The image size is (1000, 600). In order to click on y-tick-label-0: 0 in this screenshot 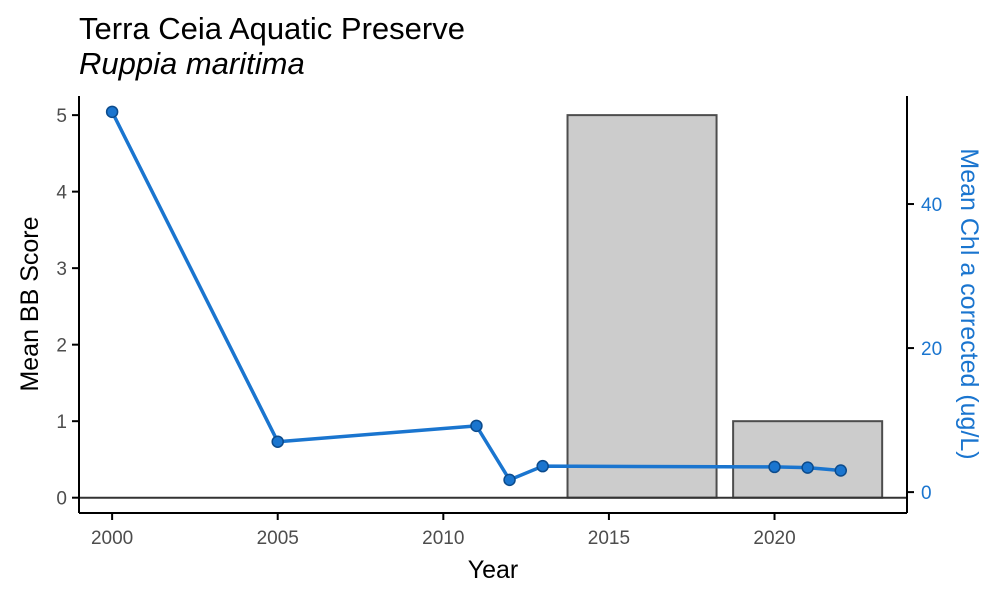, I will do `click(61, 499)`.